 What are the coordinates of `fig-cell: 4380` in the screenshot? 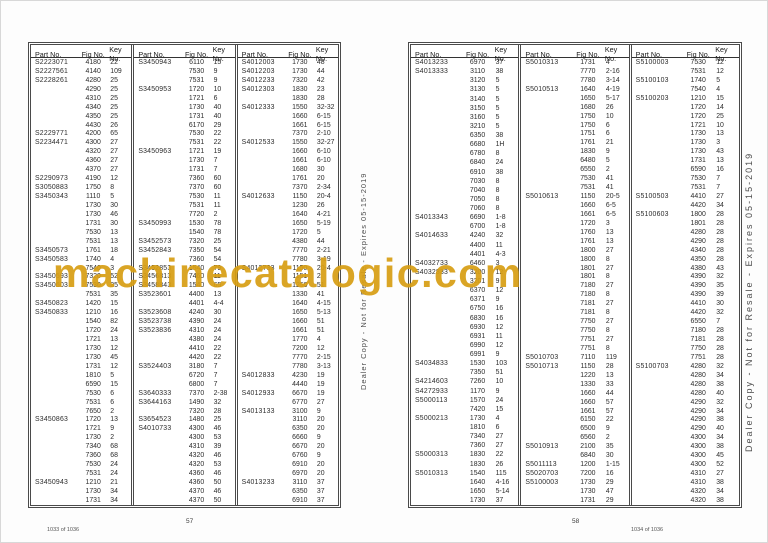 It's located at (196, 340).